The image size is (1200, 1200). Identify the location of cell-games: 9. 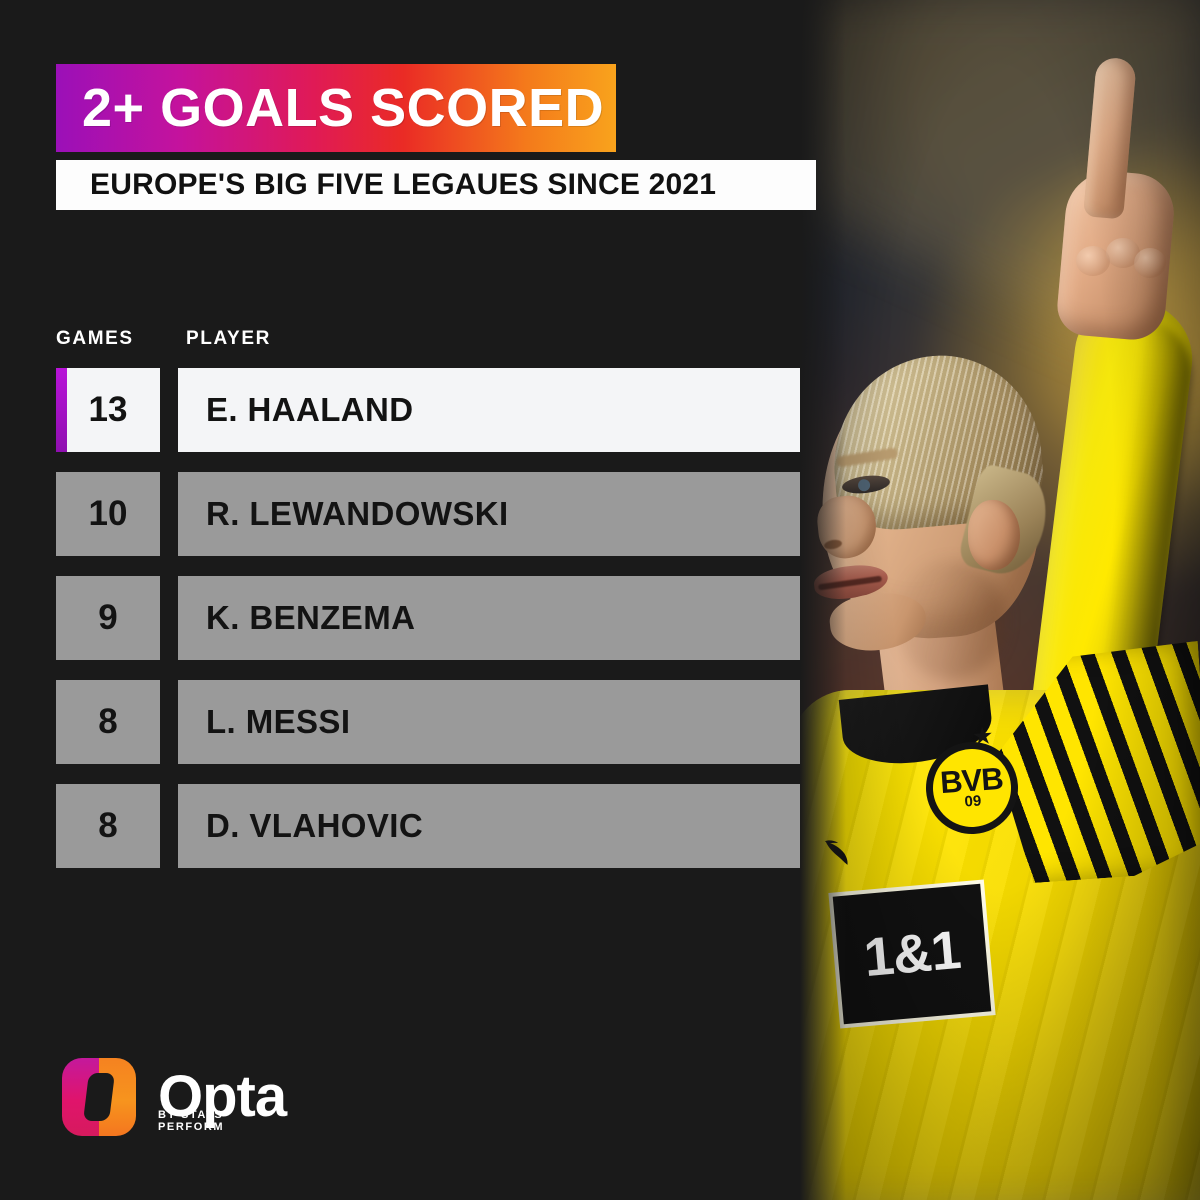
(108, 618).